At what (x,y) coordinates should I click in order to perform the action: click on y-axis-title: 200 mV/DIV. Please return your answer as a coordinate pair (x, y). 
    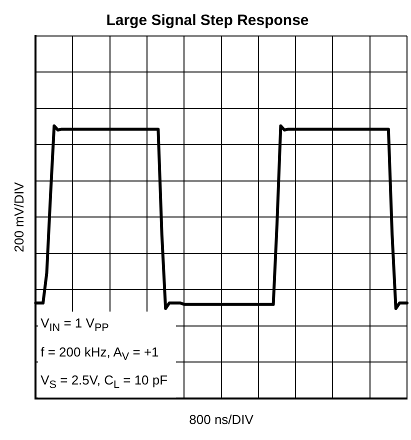
    Looking at the image, I should click on (18, 217).